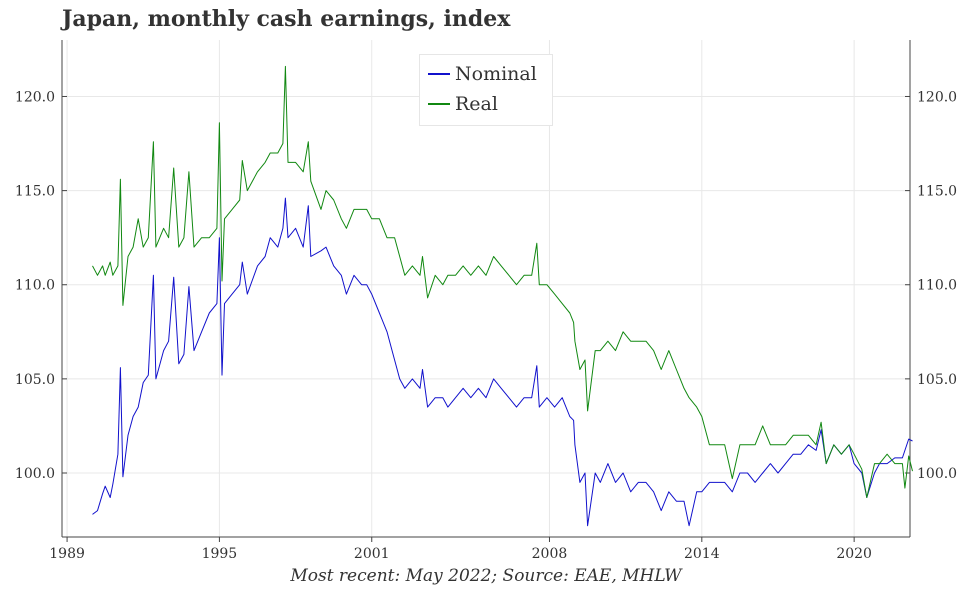  What do you see at coordinates (35, 286) in the screenshot?
I see `y-tick-label-left: 110.0` at bounding box center [35, 286].